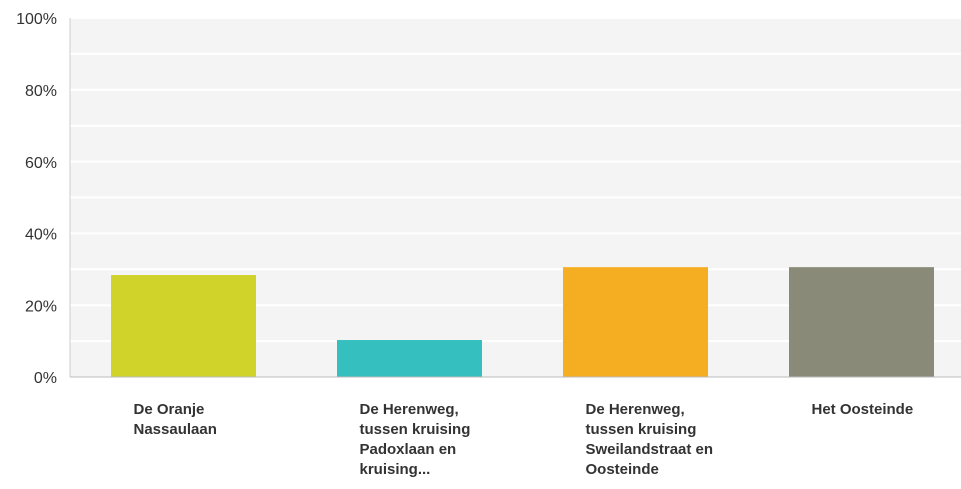  Describe the element at coordinates (41, 163) in the screenshot. I see `y-tick-label: 60%` at that location.